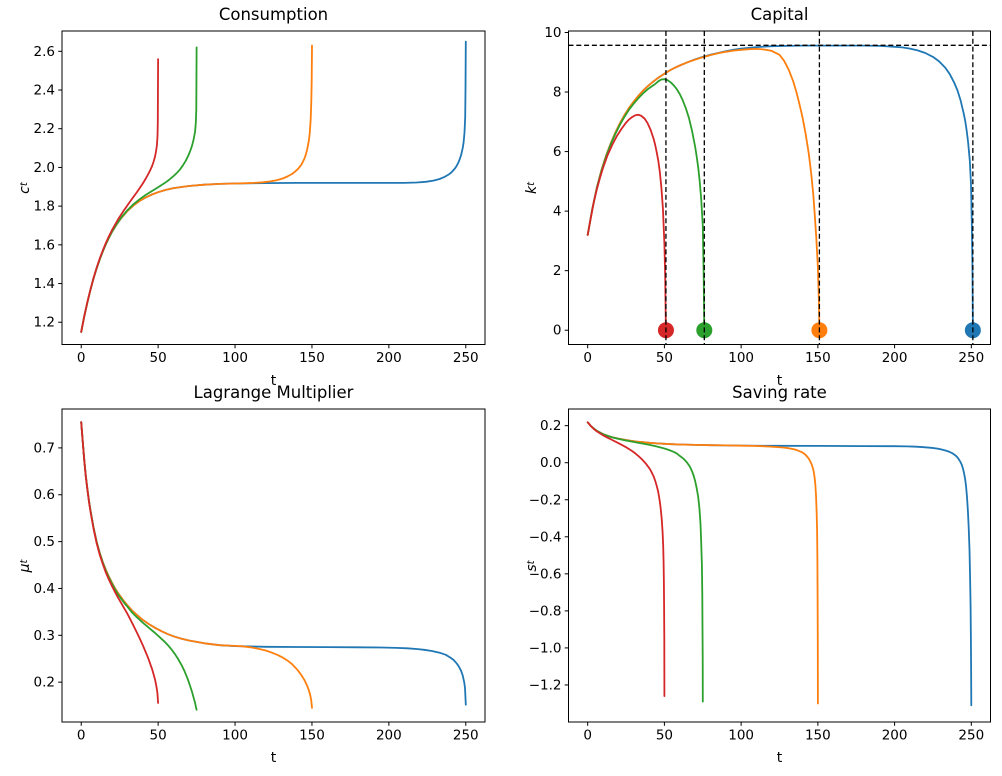 This screenshot has width=1002, height=776. I want to click on capital-x-tick-label: 0, so click(587, 358).